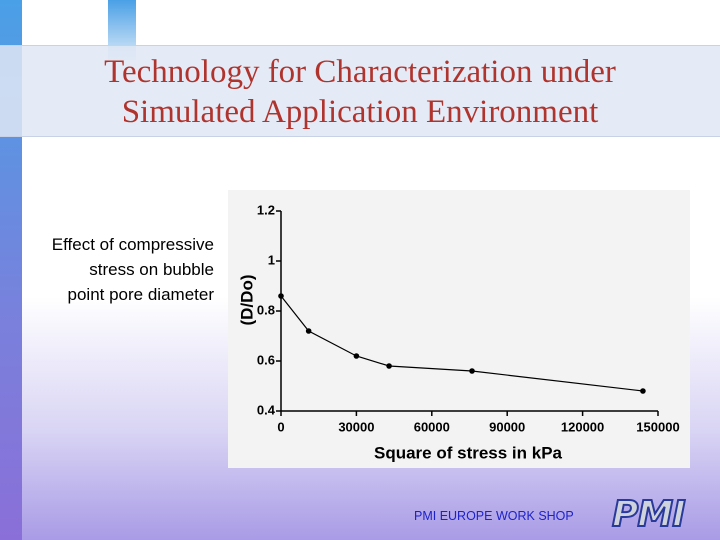 The width and height of the screenshot is (720, 540). Describe the element at coordinates (432, 426) in the screenshot. I see `x-tick-label: 60000` at that location.